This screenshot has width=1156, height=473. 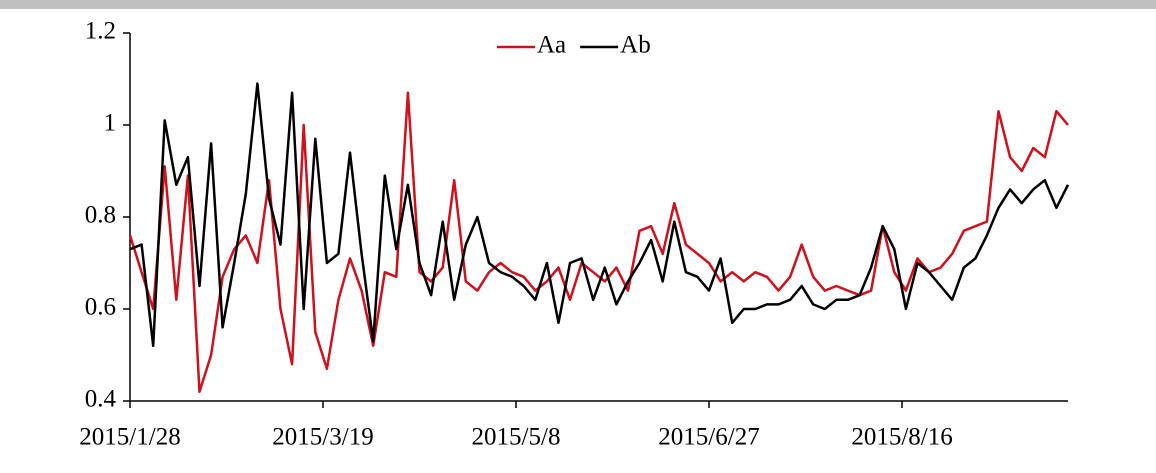 What do you see at coordinates (901, 437) in the screenshot?
I see `x-tick-label: 2015/8/16` at bounding box center [901, 437].